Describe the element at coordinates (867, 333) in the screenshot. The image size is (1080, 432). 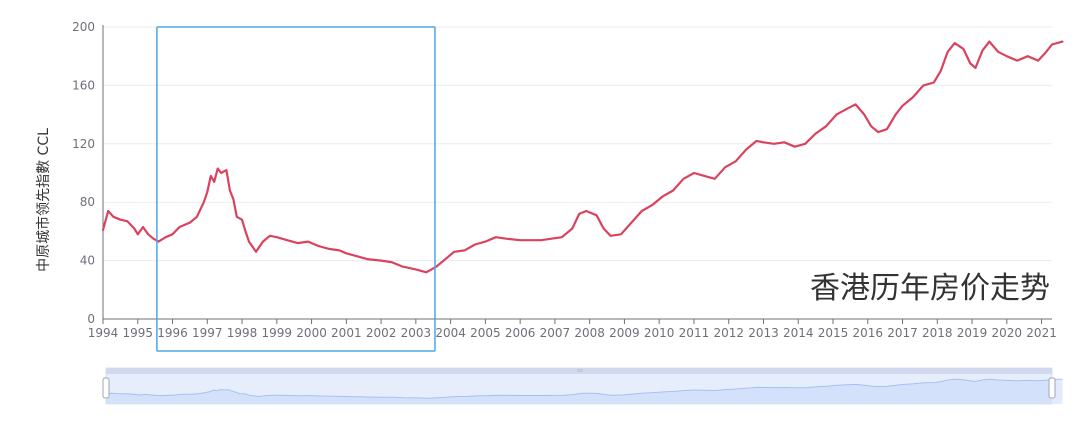
I see `x-tick-label: 2016` at that location.